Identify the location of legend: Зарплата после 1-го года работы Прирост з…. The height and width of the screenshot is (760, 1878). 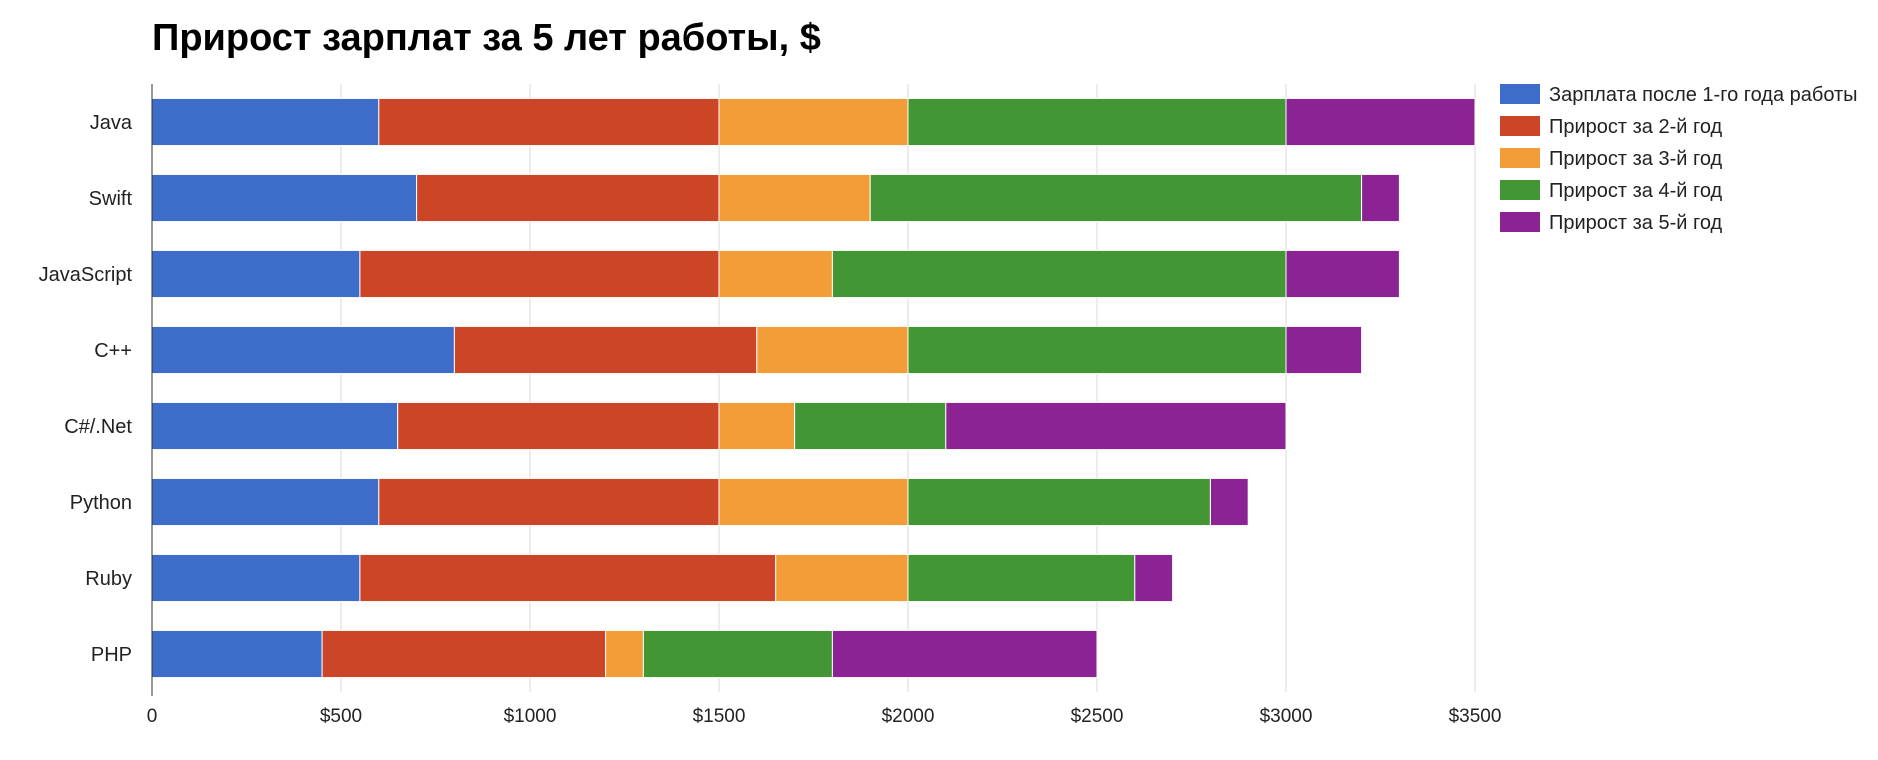
(1679, 159).